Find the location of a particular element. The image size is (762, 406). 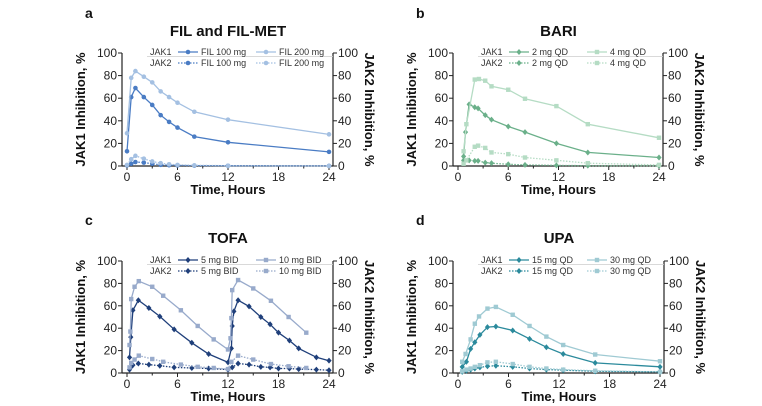

series-jak1-fil-200-mg is located at coordinates (228, 102).